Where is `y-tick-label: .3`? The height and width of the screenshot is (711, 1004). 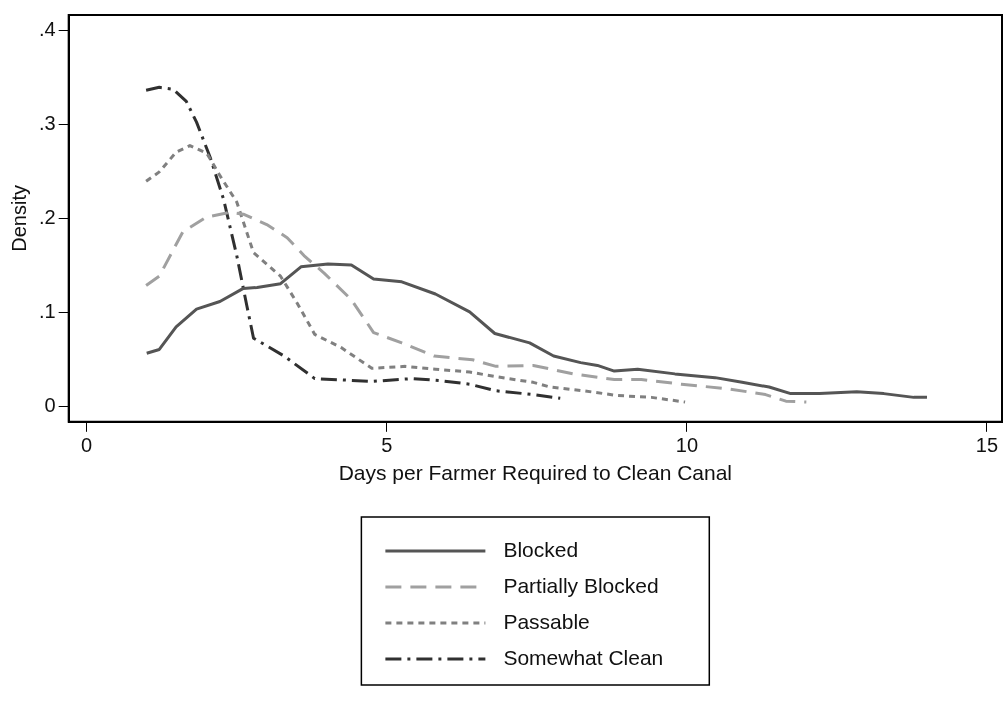 y-tick-label: .3 is located at coordinates (47, 123).